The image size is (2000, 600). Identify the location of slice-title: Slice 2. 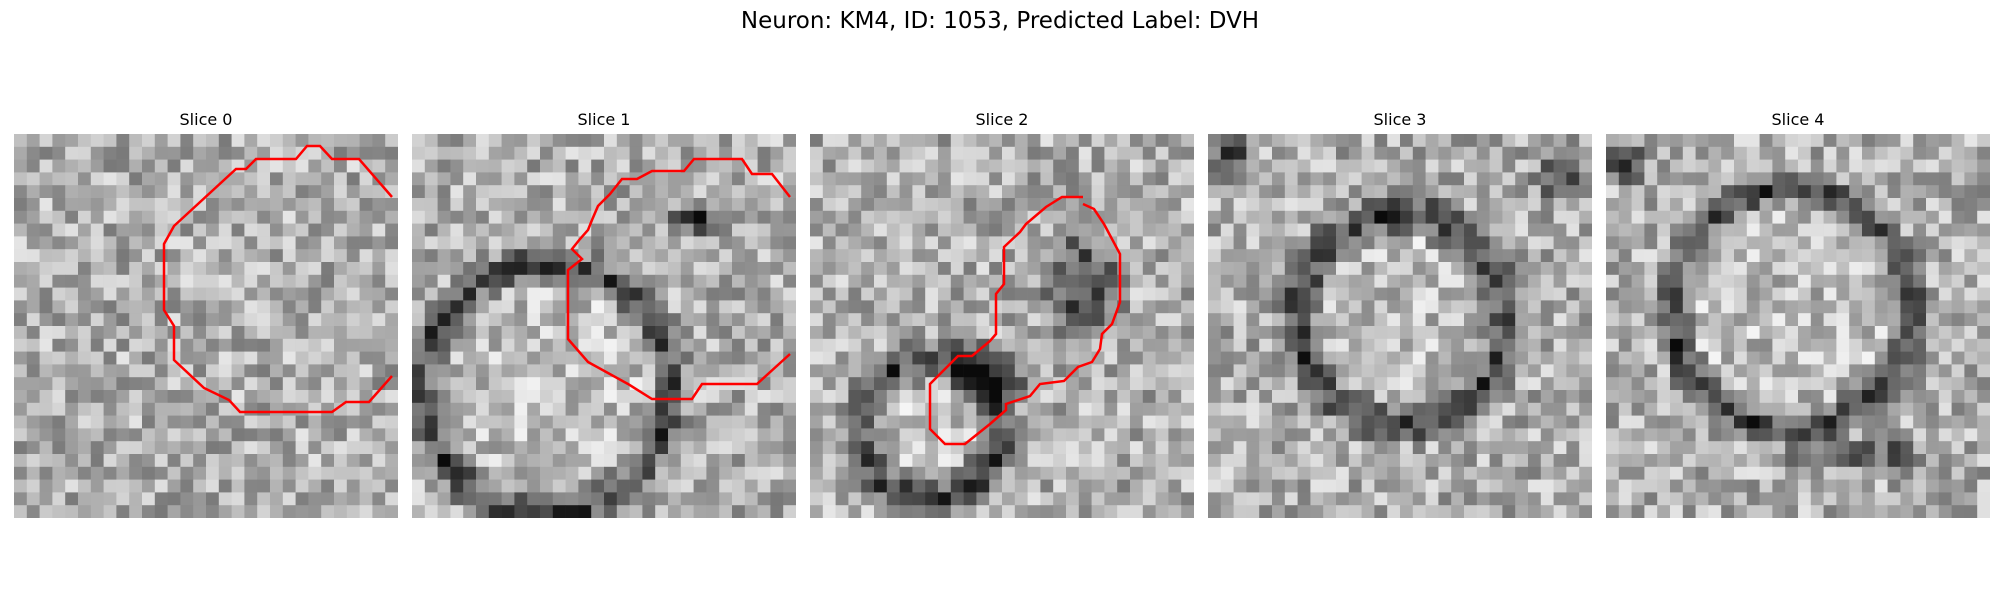
(1002, 119).